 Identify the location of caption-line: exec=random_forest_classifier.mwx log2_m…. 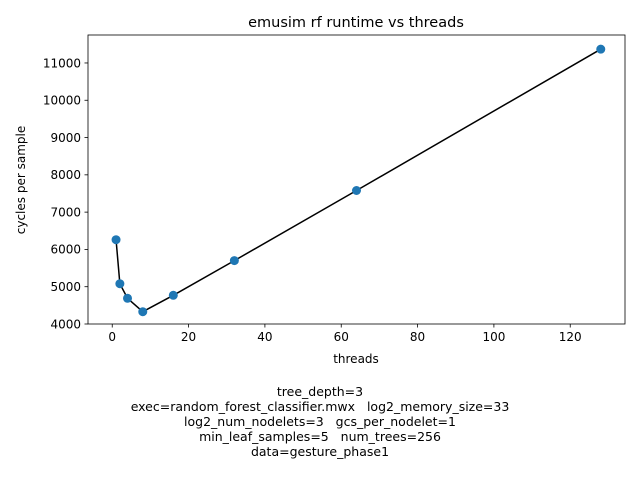
(320, 406).